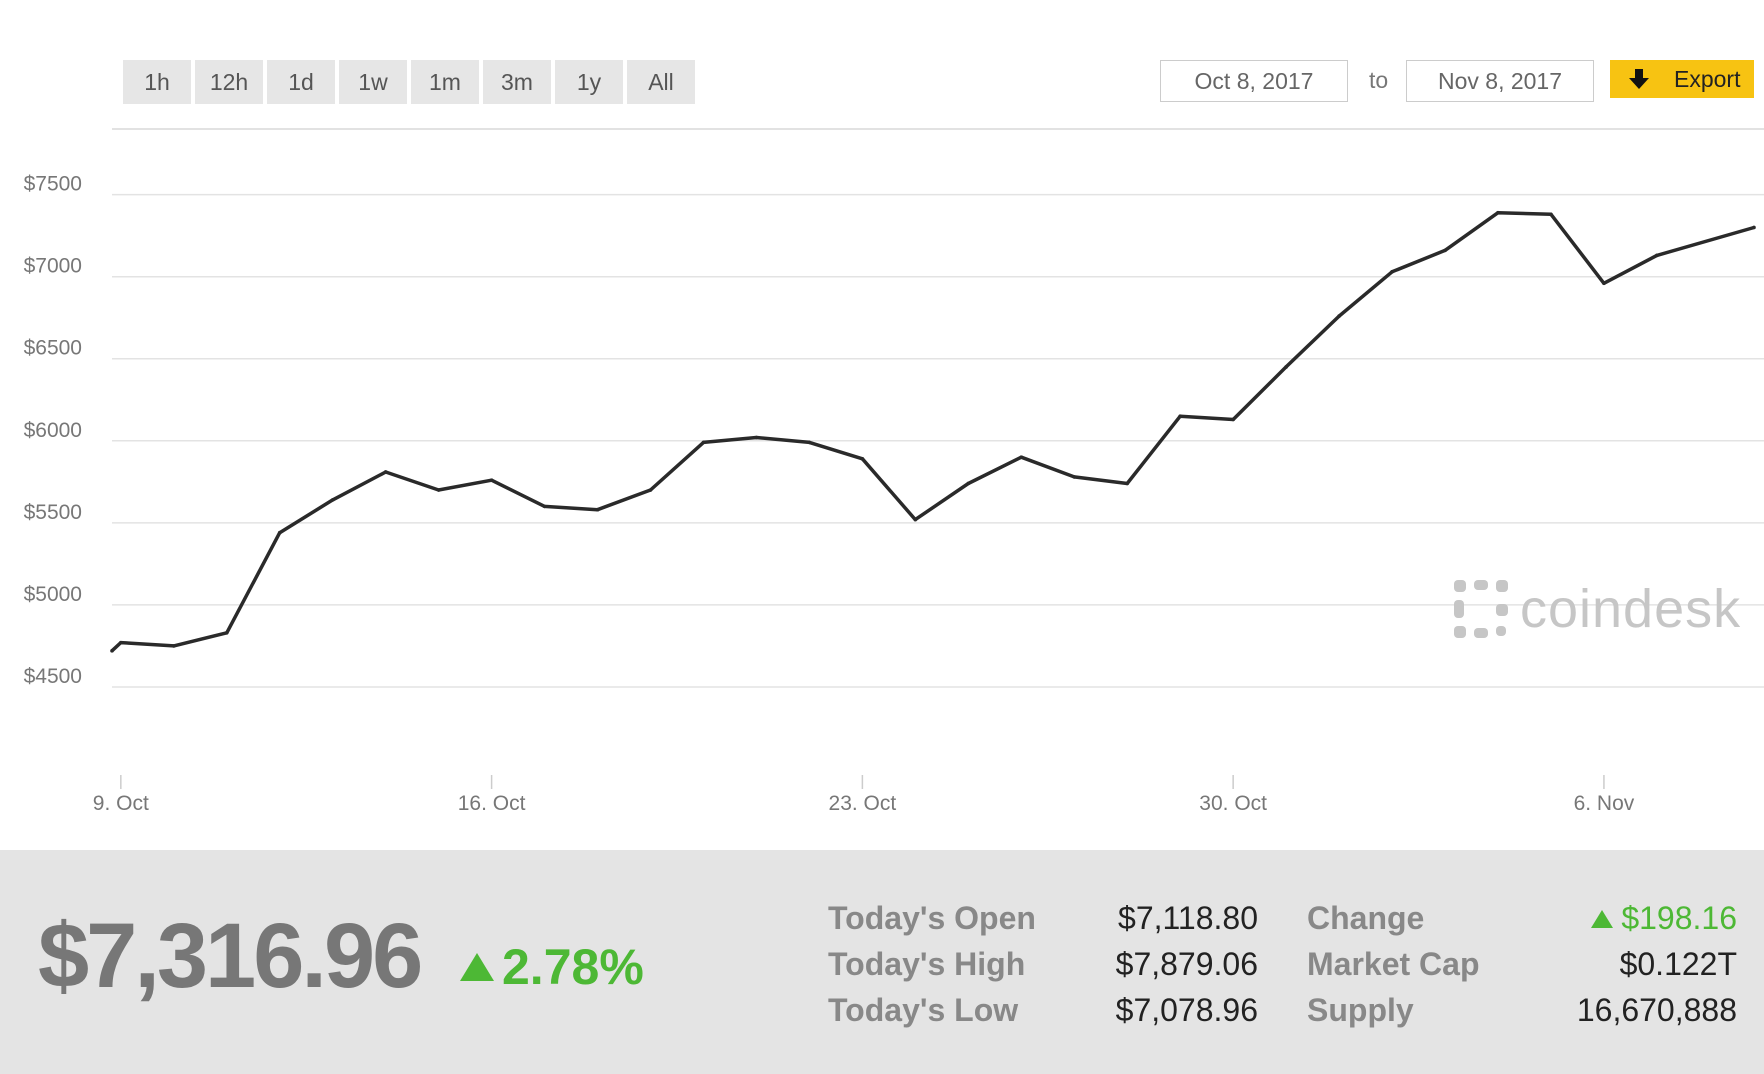 This screenshot has height=1074, width=1764. Describe the element at coordinates (1254, 81) in the screenshot. I see `date-from-input: Oct 8, 2017` at that location.